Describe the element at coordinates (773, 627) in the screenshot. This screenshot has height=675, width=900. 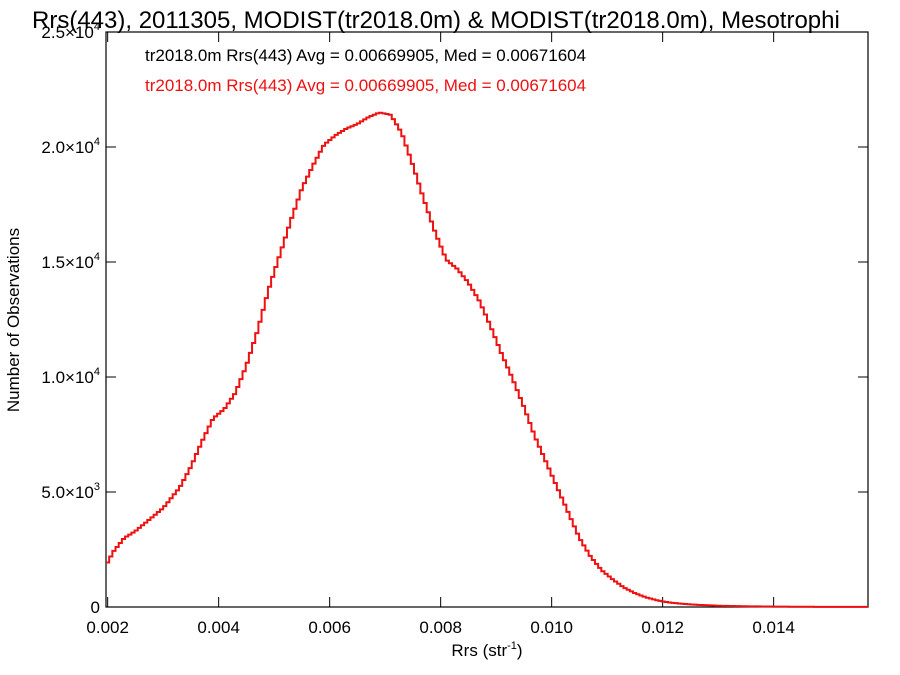
I see `x-tick-label-6: 0.014` at that location.